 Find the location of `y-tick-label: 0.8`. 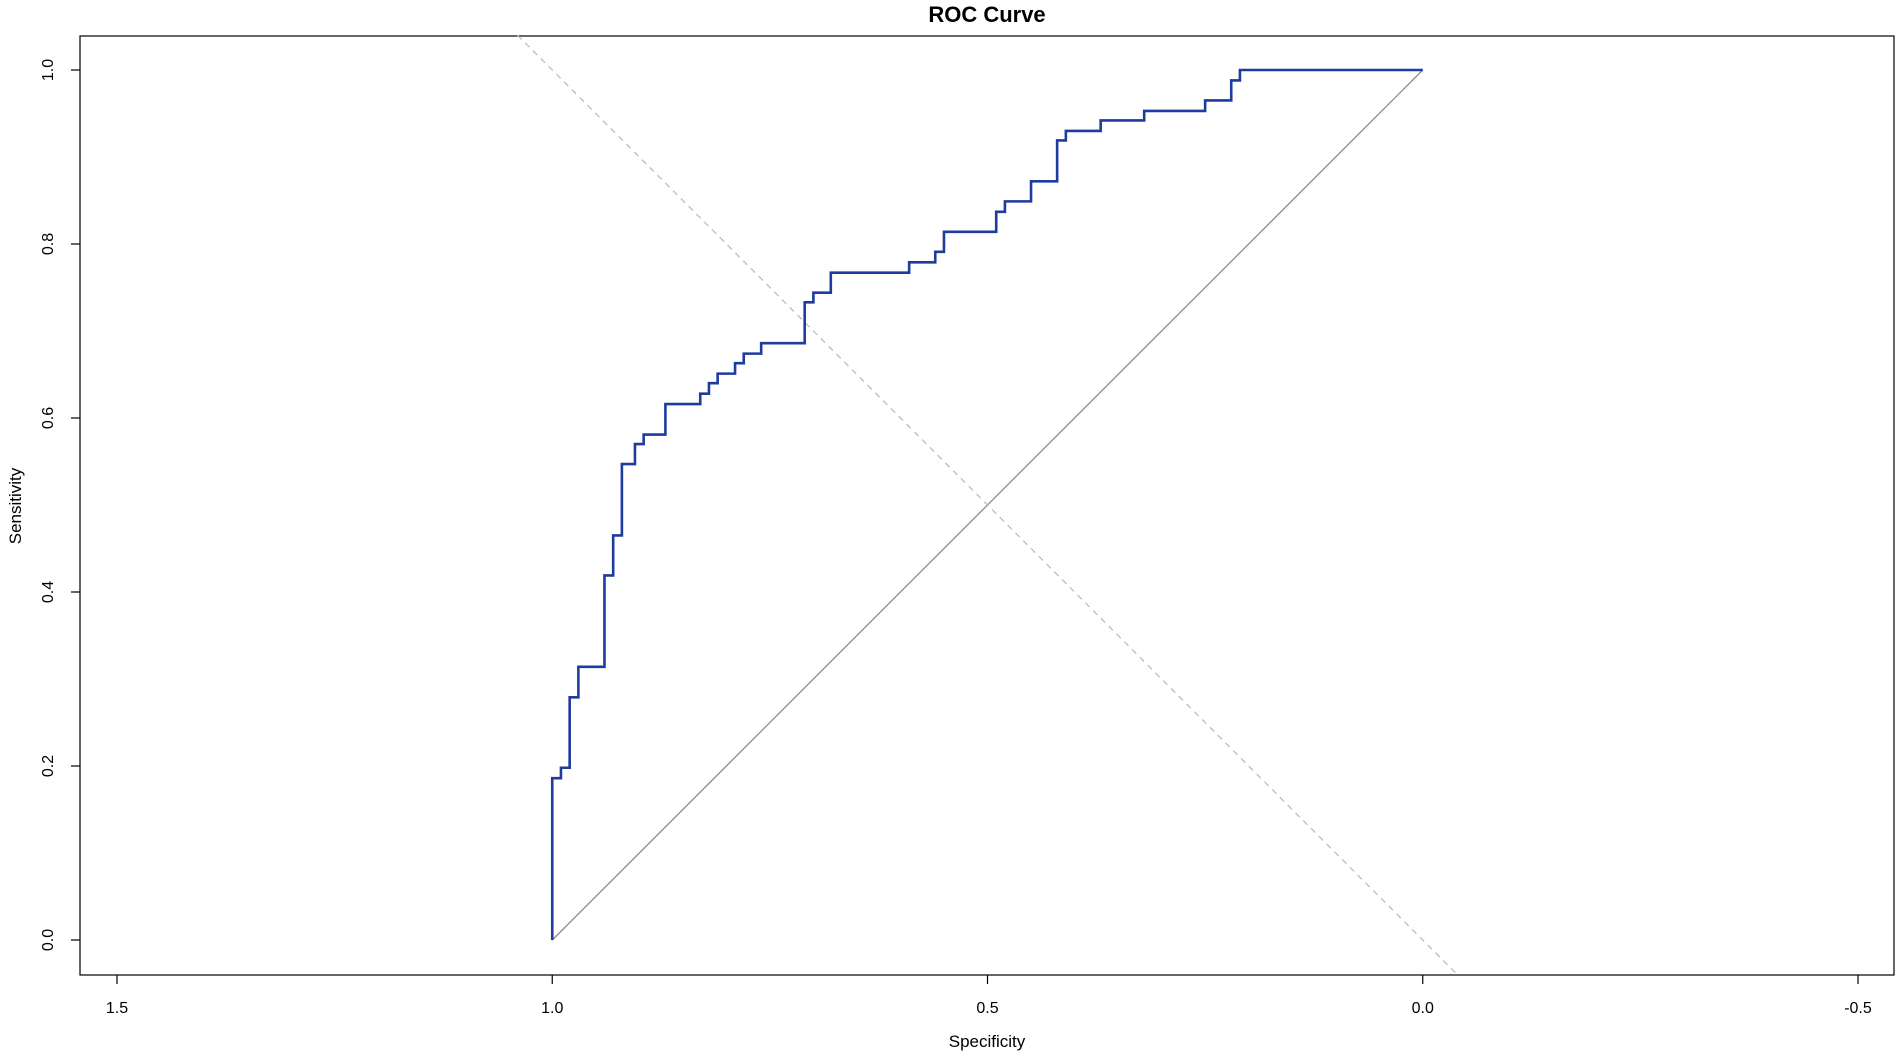

y-tick-label: 0.8 is located at coordinates (48, 244).